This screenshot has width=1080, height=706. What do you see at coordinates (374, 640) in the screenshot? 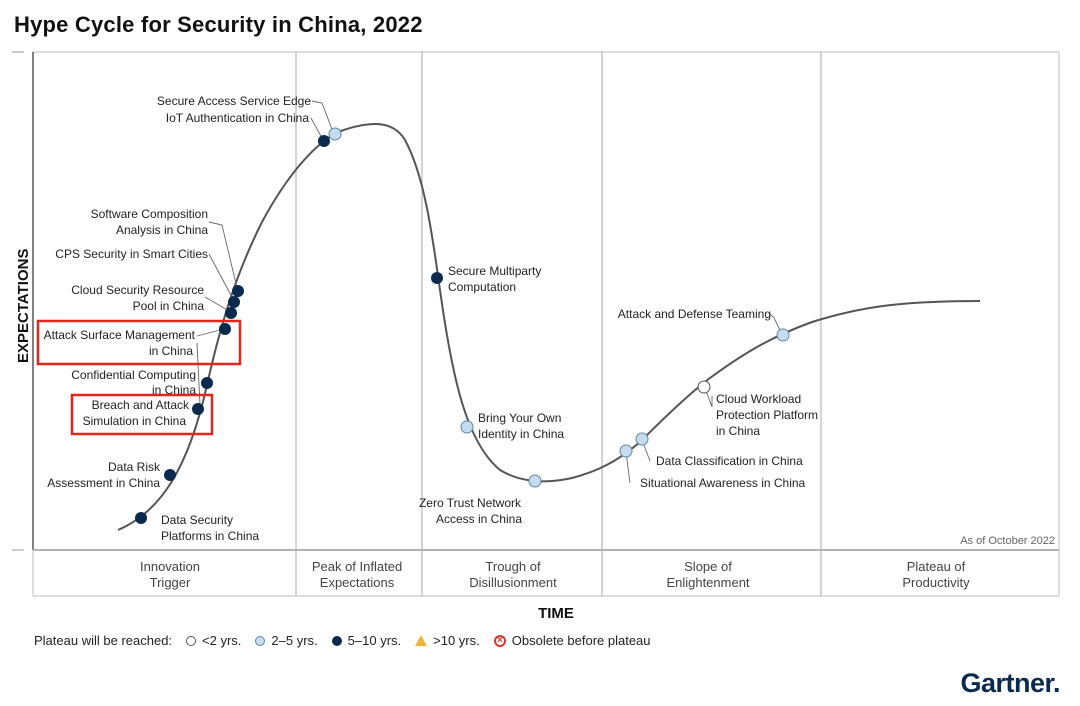
I see `legend-label: 5–10 yrs.` at bounding box center [374, 640].